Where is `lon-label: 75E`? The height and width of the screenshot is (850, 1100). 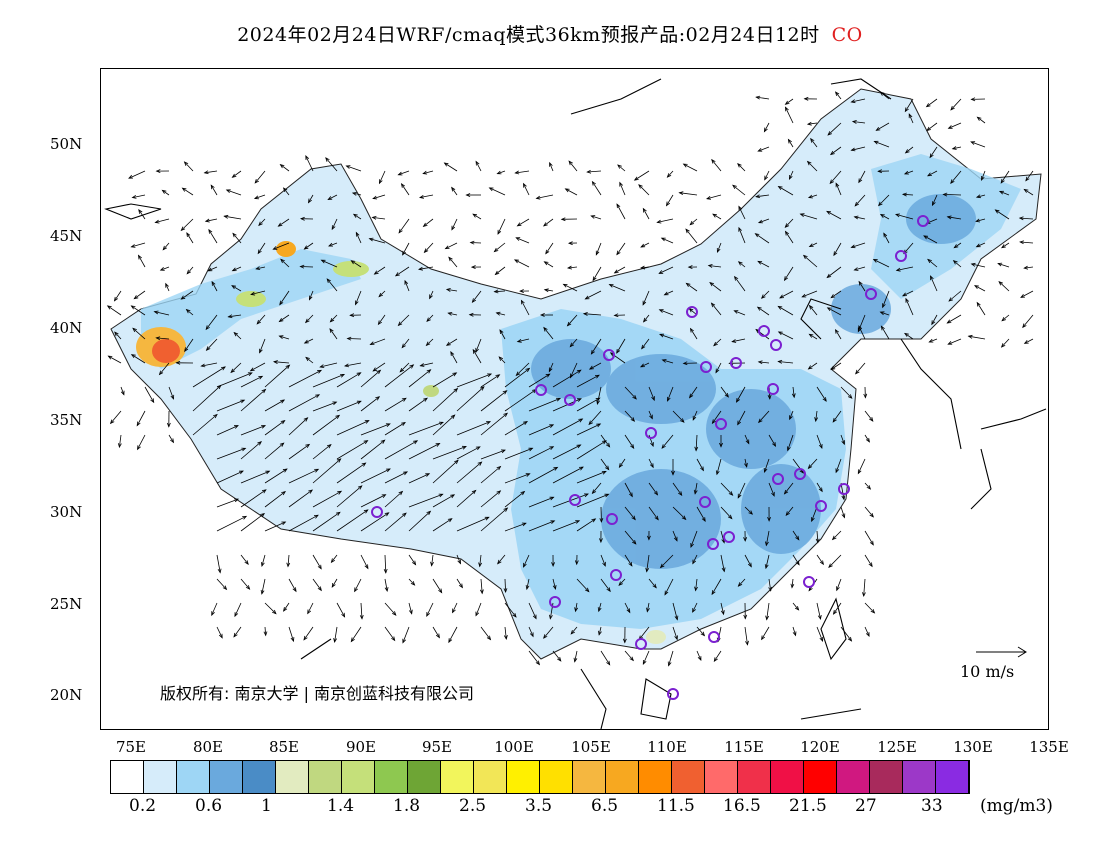 lon-label: 75E is located at coordinates (131, 747).